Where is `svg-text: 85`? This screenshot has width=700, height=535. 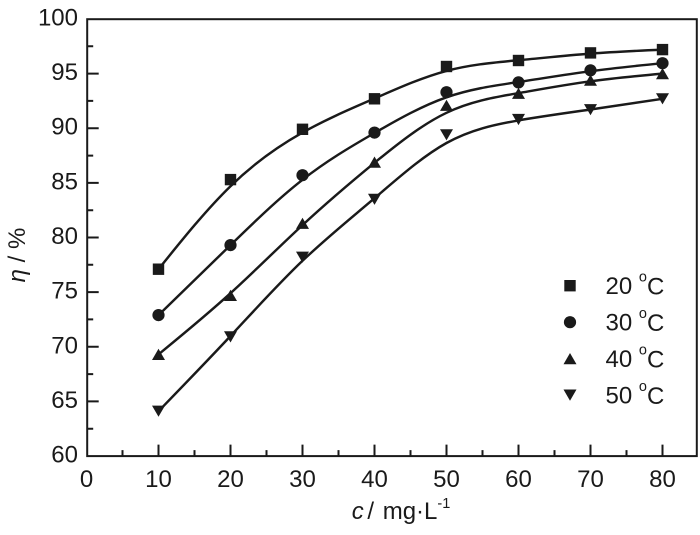 svg-text: 85 is located at coordinates (64, 181).